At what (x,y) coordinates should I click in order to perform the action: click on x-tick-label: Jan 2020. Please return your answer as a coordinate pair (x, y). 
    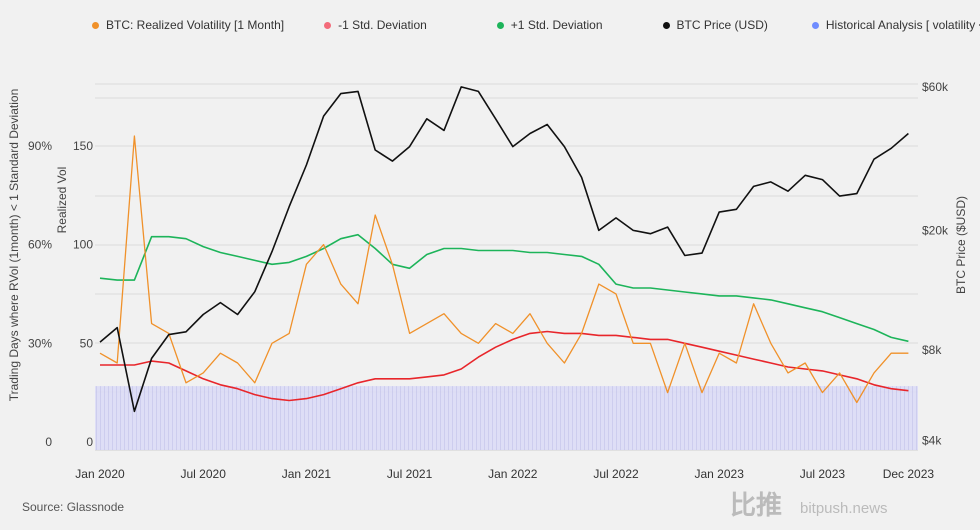
    Looking at the image, I should click on (100, 474).